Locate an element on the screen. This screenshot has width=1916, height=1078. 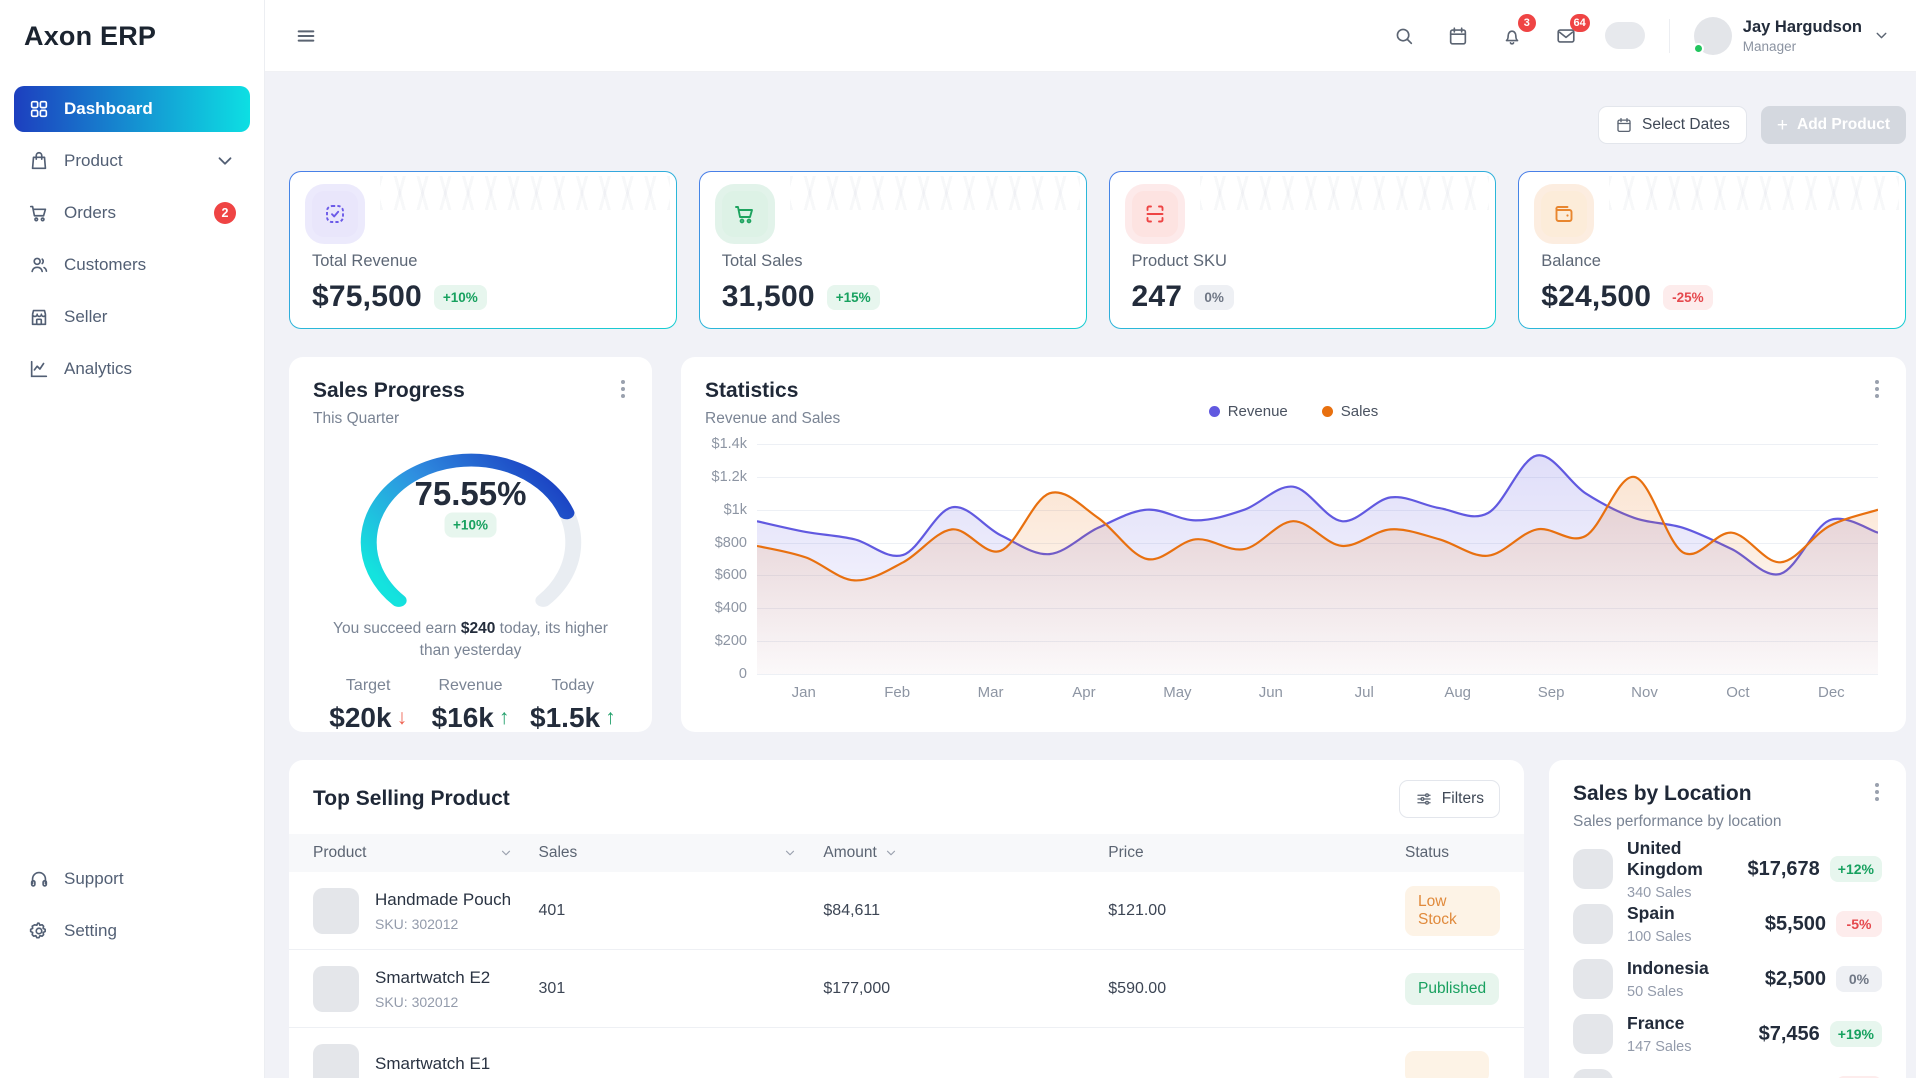
stat-label: Balance is located at coordinates (1571, 261).